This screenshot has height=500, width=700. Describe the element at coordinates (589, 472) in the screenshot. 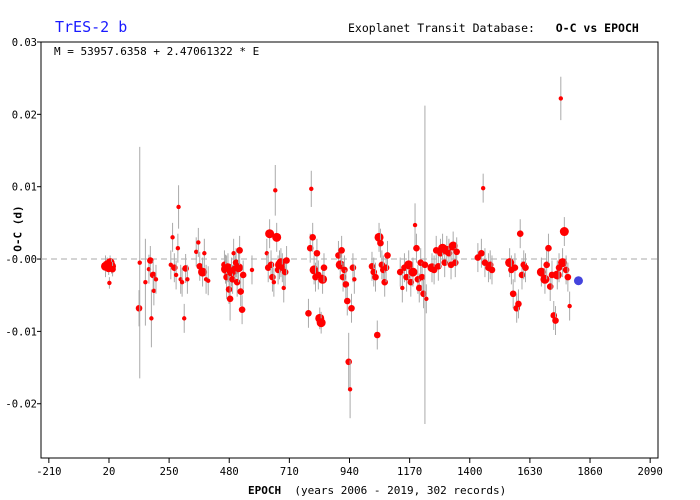

I see `x-tick-label: 1860` at that location.